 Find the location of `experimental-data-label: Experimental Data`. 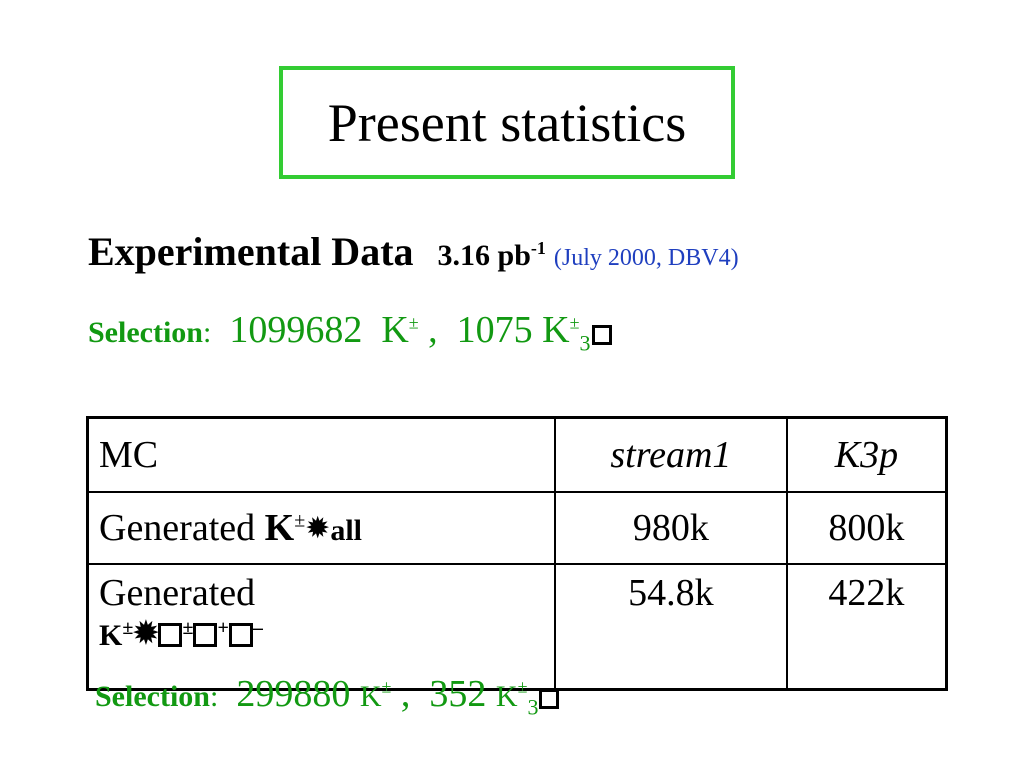

experimental-data-label: Experimental Data is located at coordinates (251, 251).